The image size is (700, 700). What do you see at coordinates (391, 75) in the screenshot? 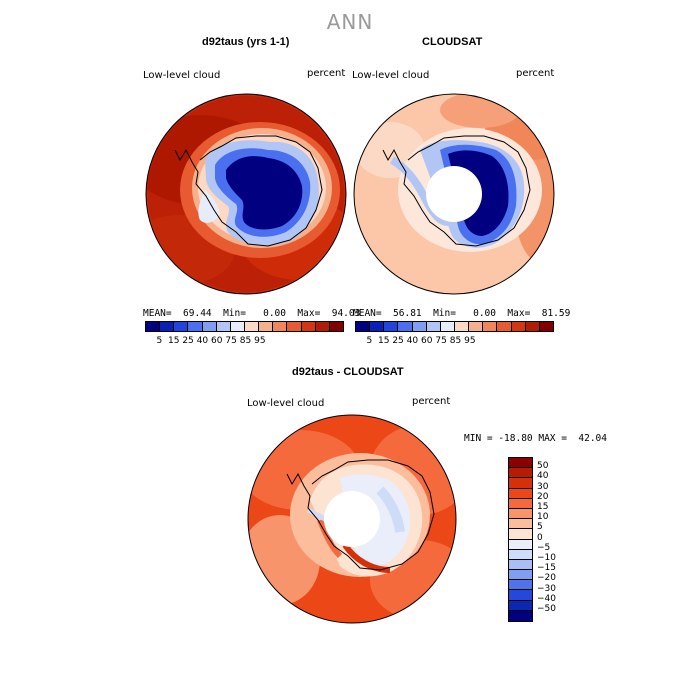
I see `obs-variable-label: Low-level cloud` at bounding box center [391, 75].